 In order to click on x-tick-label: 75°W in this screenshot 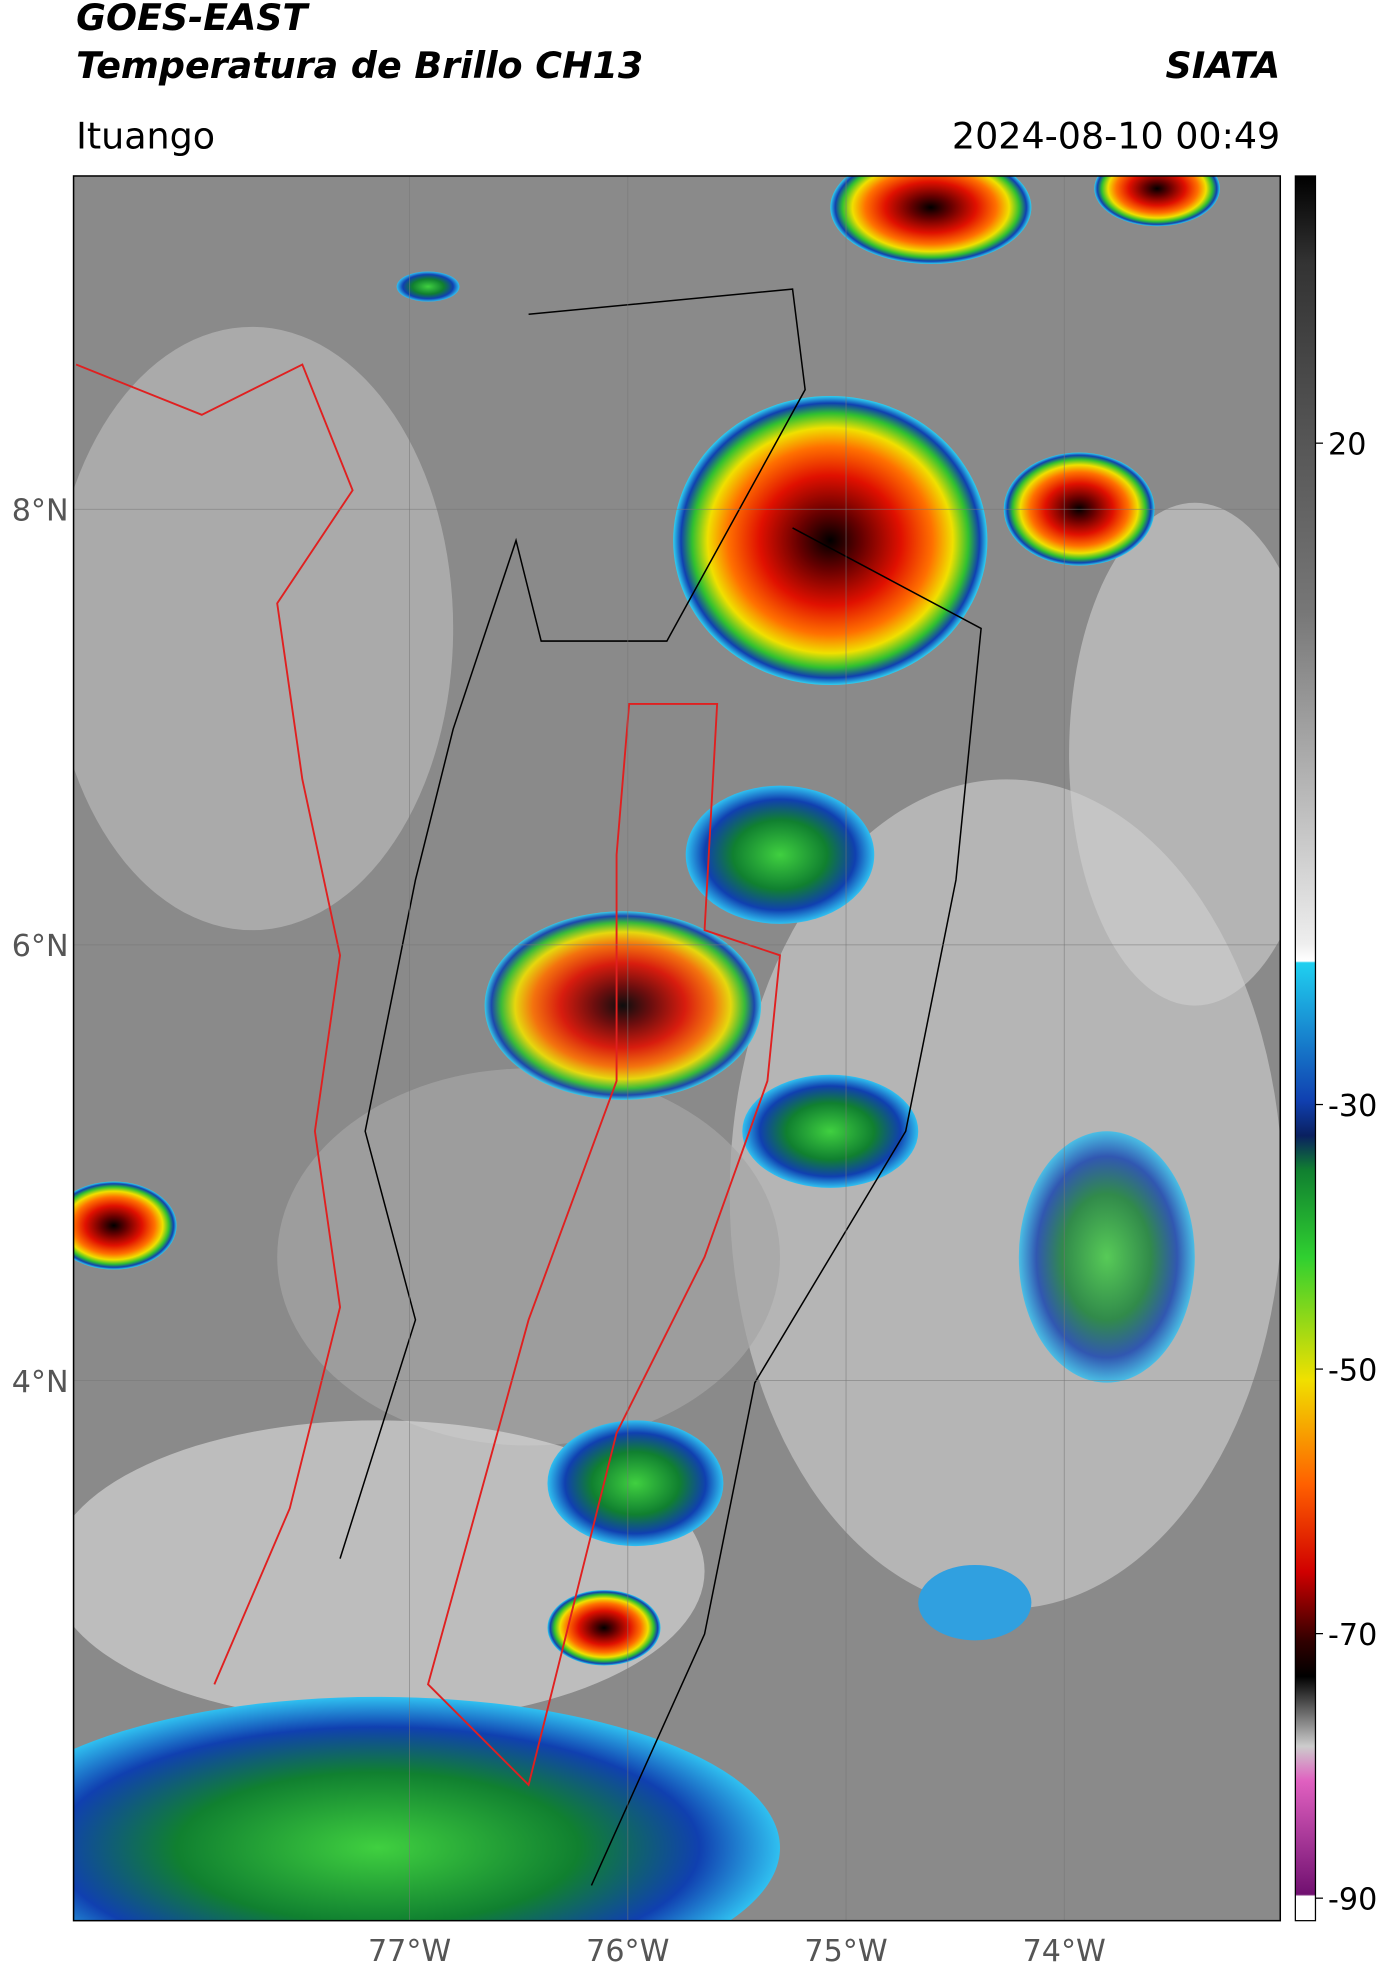, I will do `click(845, 1951)`.